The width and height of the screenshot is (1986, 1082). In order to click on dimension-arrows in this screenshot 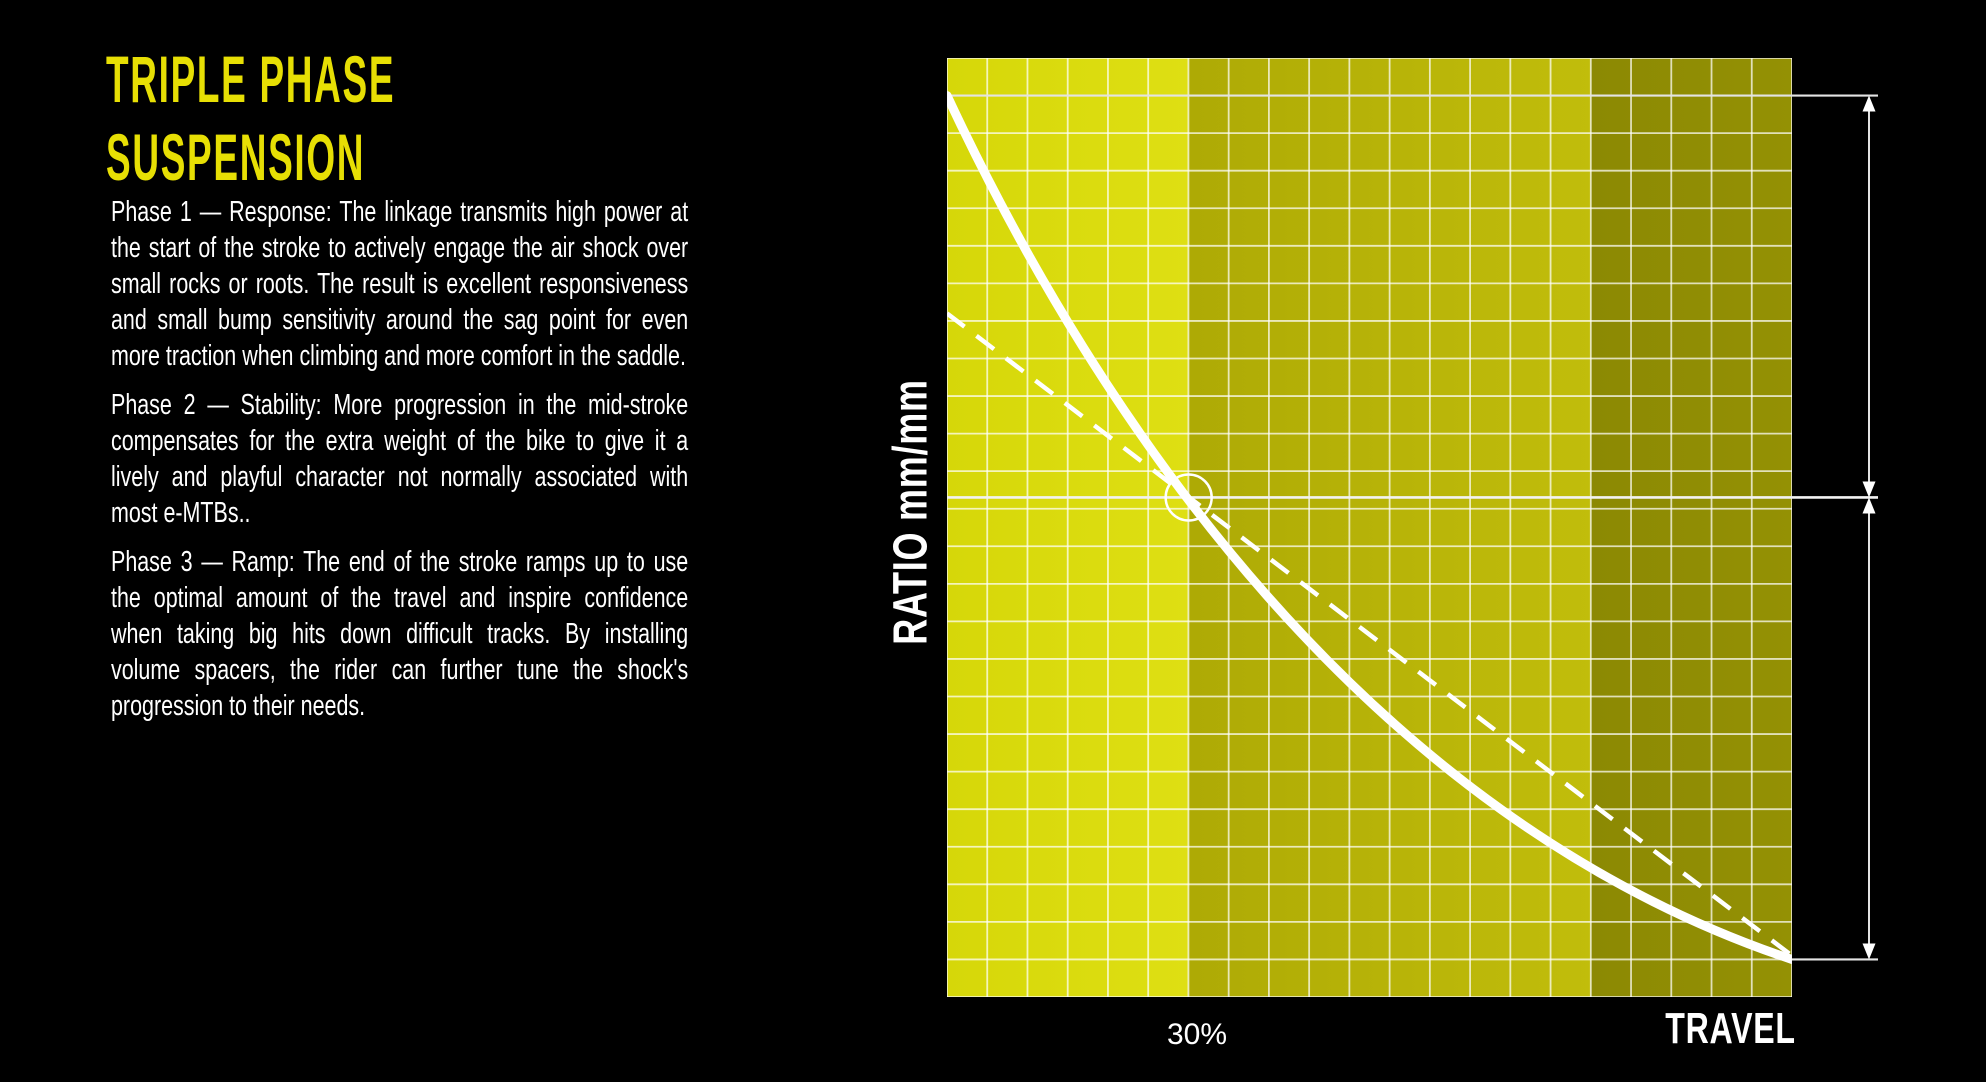, I will do `click(1869, 527)`.